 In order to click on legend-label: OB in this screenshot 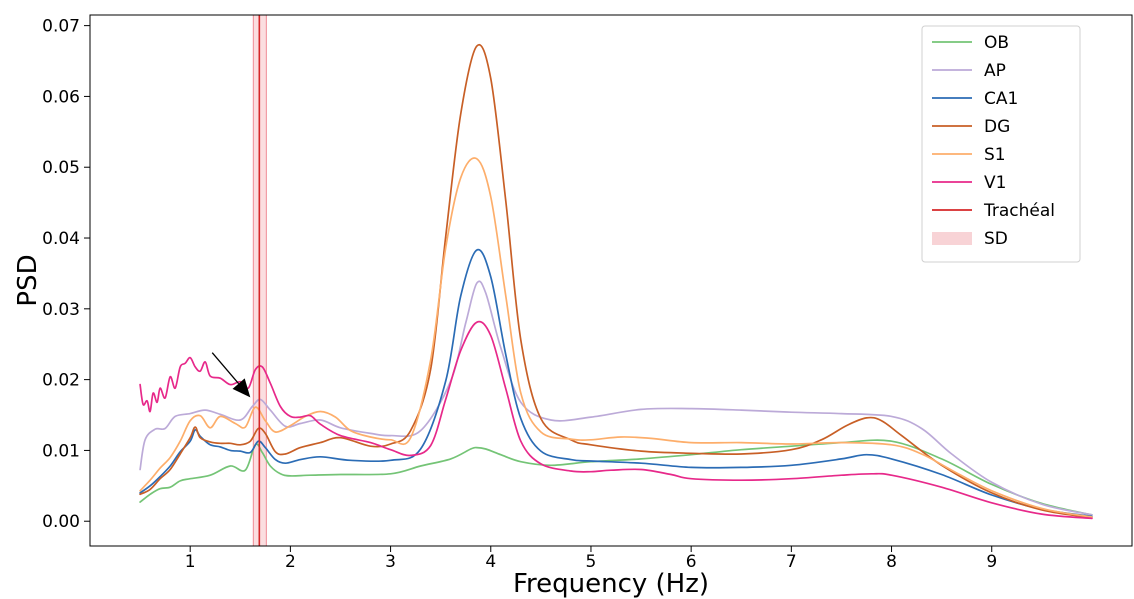, I will do `click(996, 43)`.